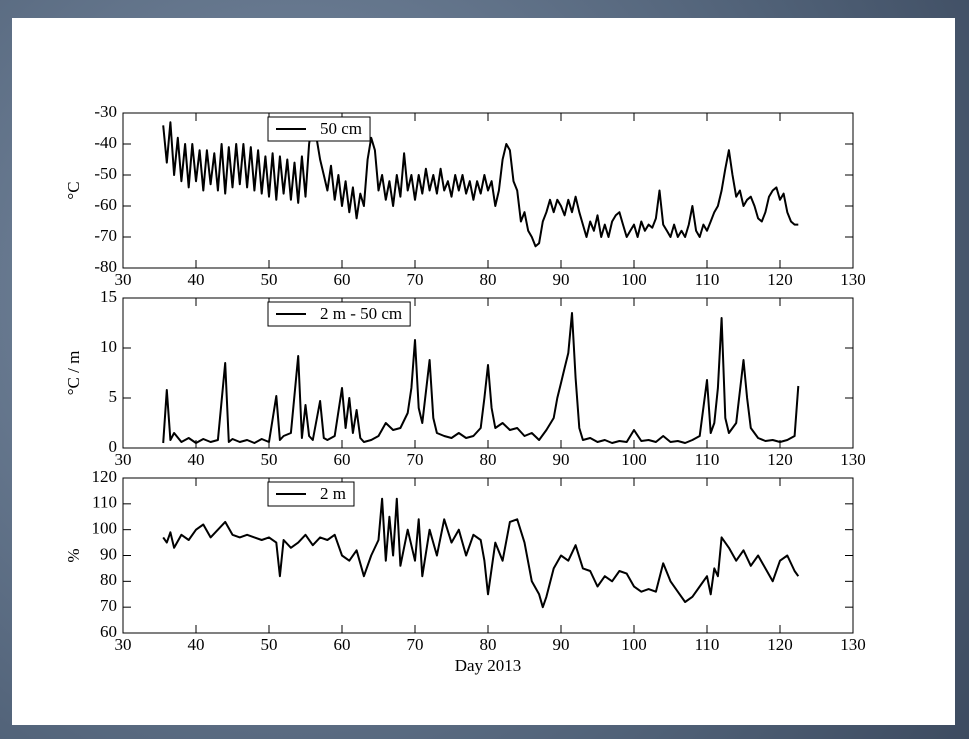 This screenshot has height=739, width=969. What do you see at coordinates (105, 173) in the screenshot?
I see `y-tick-label: -50` at bounding box center [105, 173].